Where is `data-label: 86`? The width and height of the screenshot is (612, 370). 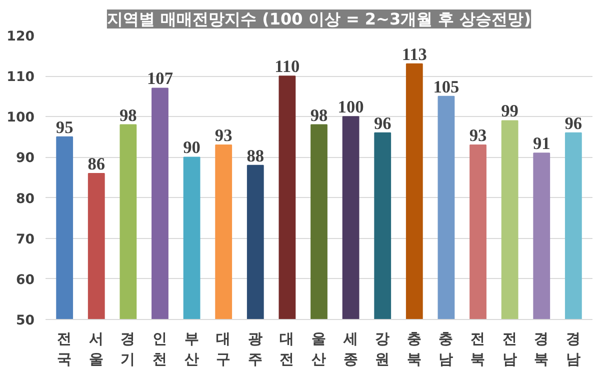
data-label: 86 is located at coordinates (97, 164).